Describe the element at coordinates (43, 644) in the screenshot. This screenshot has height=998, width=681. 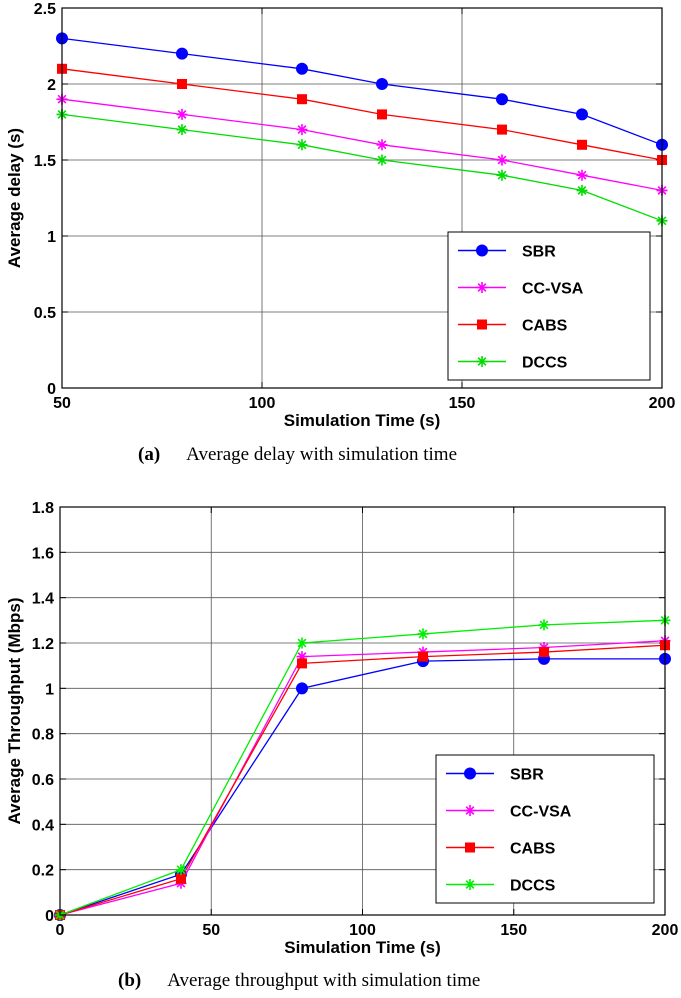
I see `y-tick-label: 1.2` at that location.